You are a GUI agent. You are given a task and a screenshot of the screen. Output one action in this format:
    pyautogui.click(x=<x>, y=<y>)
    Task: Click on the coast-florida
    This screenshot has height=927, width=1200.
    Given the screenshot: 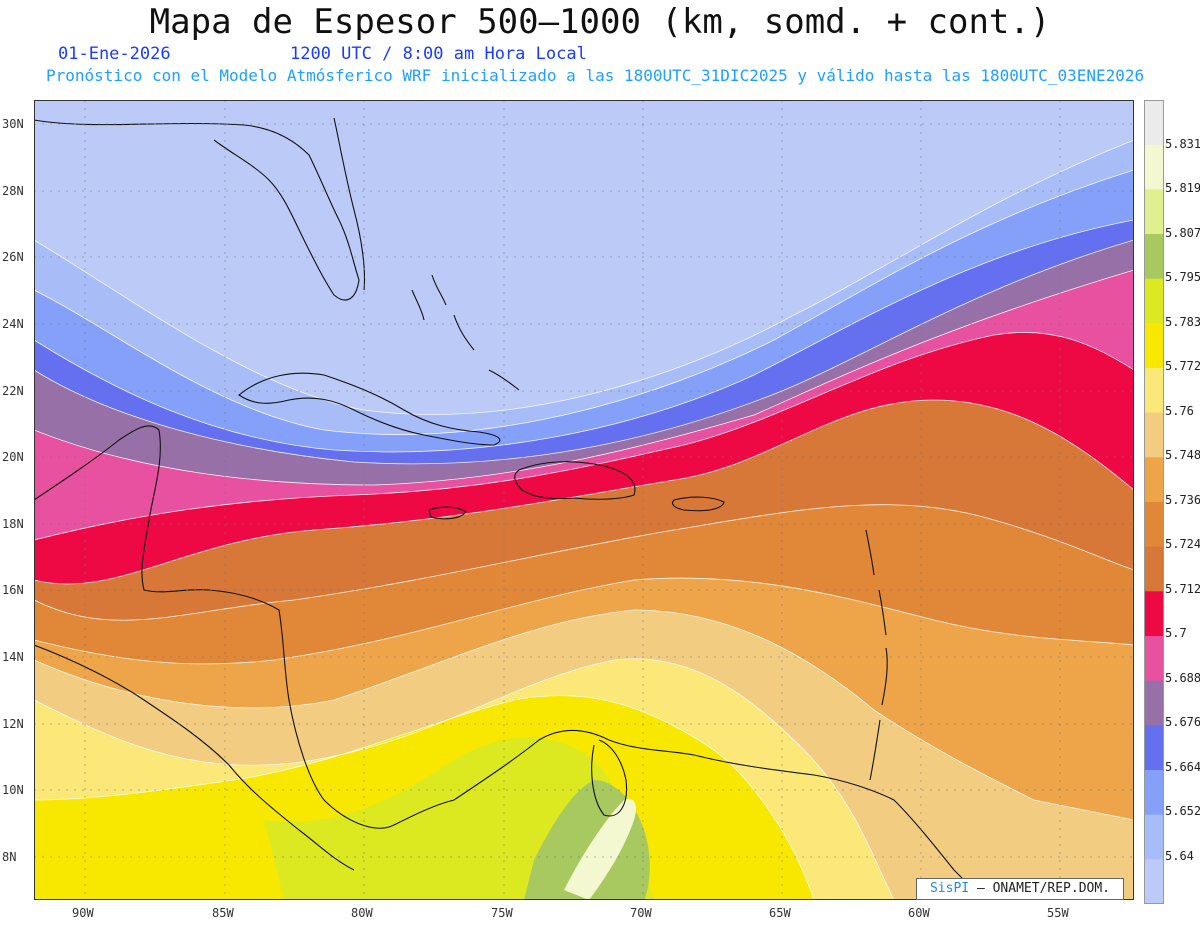 What is the action you would take?
    pyautogui.click(x=197, y=210)
    